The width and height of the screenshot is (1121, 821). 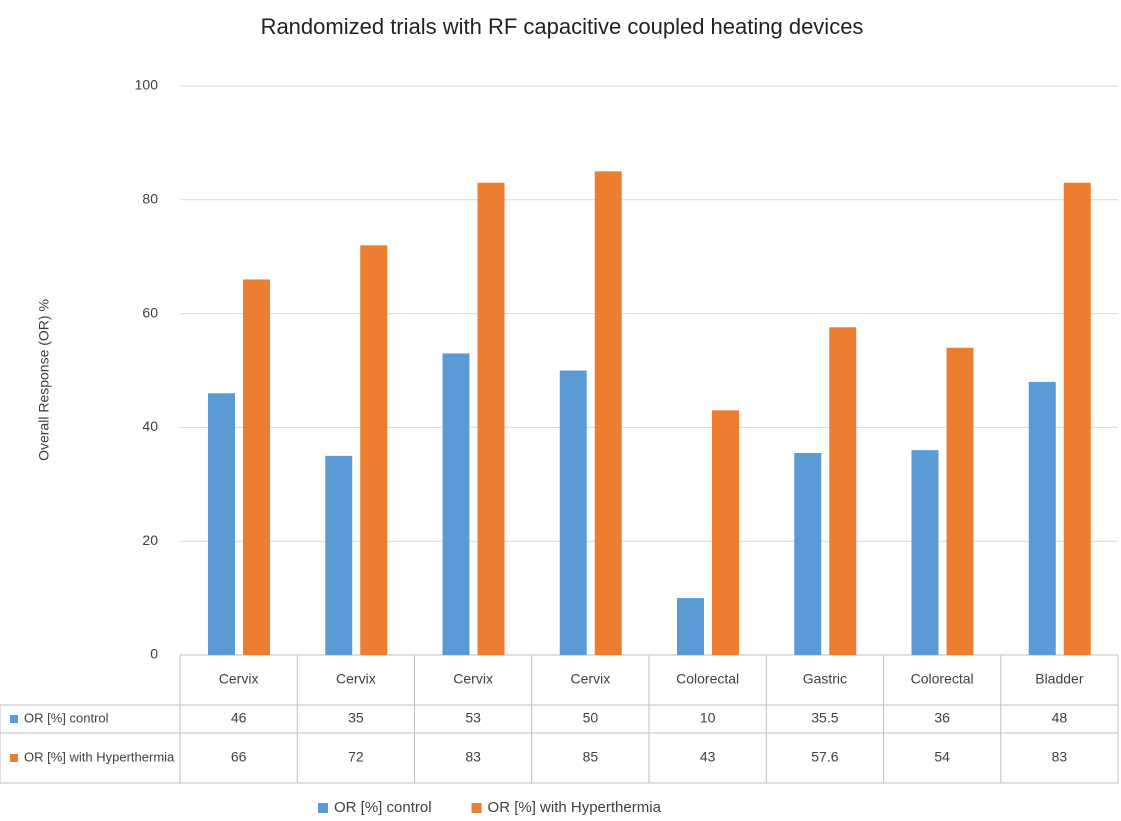 What do you see at coordinates (942, 718) in the screenshot?
I see `table-value: 36` at bounding box center [942, 718].